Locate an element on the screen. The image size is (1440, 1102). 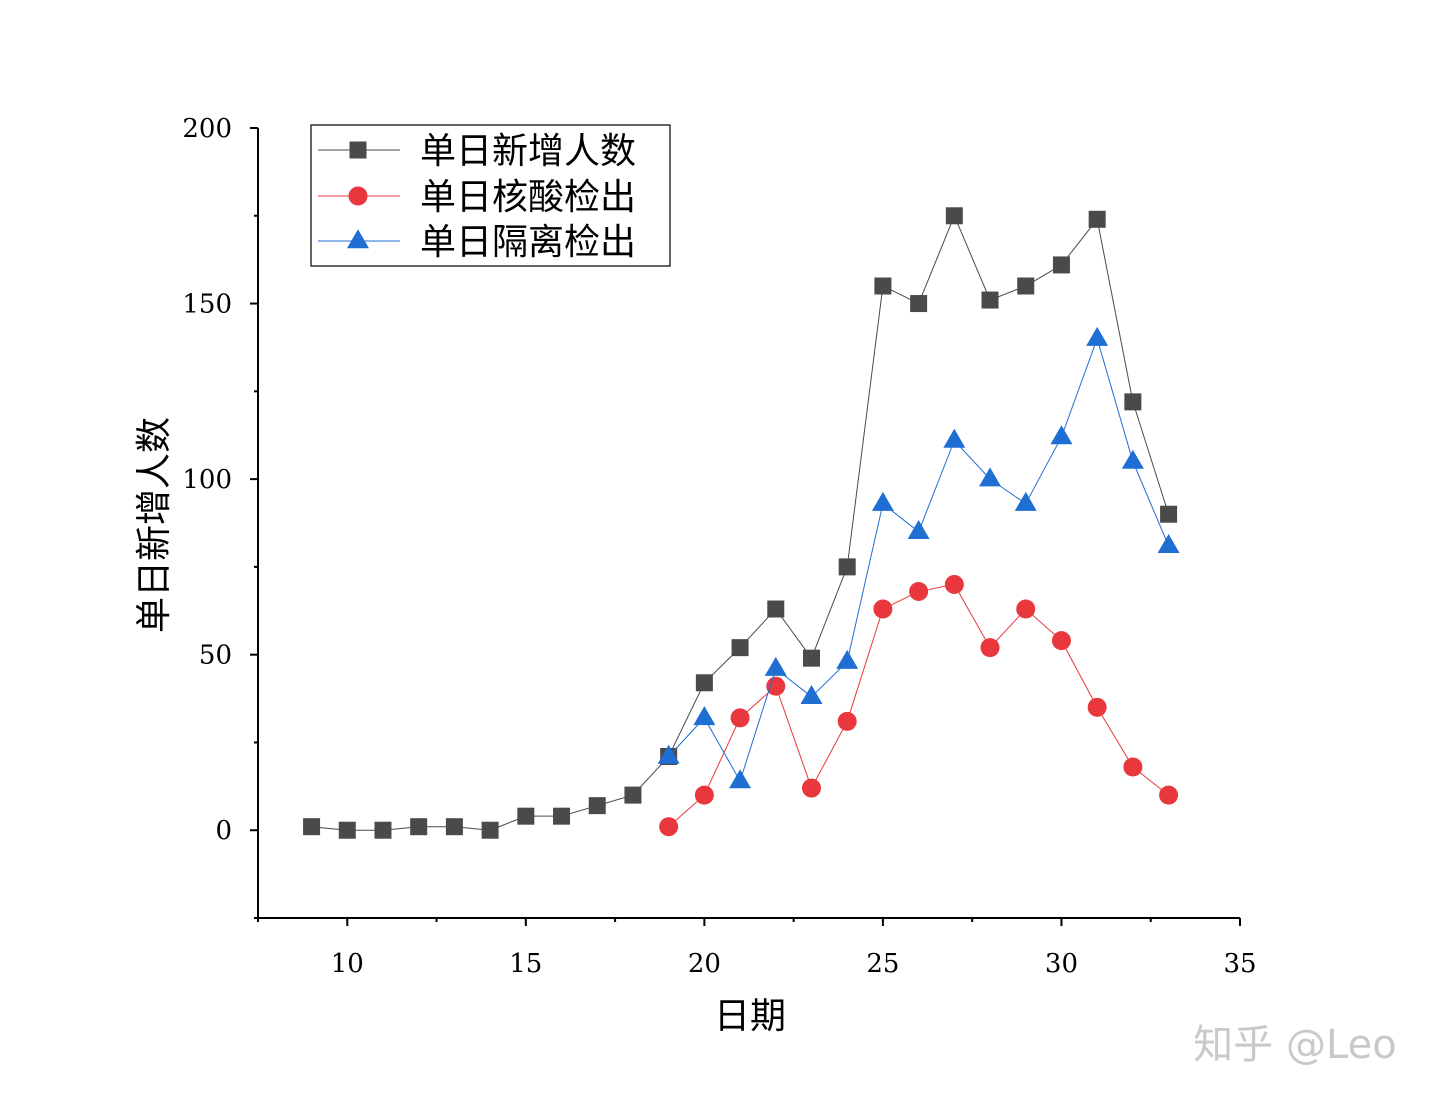
y-tick-label: 150 is located at coordinates (207, 305).